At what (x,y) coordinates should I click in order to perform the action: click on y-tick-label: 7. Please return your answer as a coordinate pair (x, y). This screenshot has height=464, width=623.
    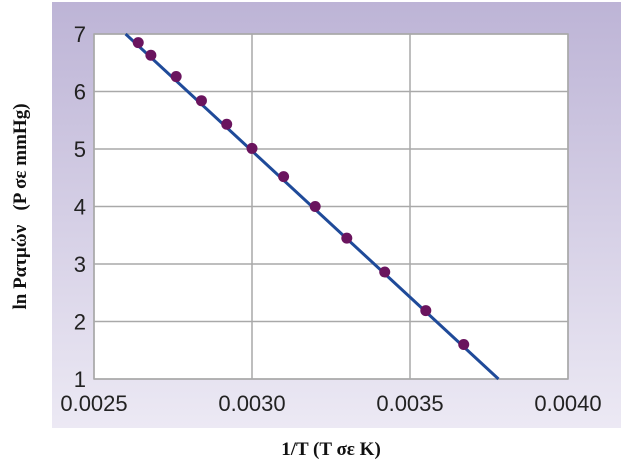
    Looking at the image, I should click on (80, 34).